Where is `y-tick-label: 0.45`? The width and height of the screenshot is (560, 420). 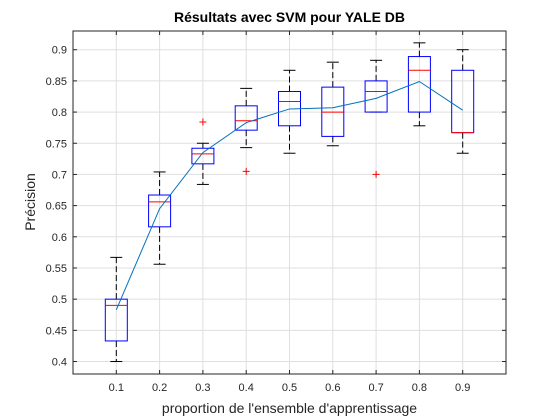
y-tick-label: 0.45 is located at coordinates (56, 331).